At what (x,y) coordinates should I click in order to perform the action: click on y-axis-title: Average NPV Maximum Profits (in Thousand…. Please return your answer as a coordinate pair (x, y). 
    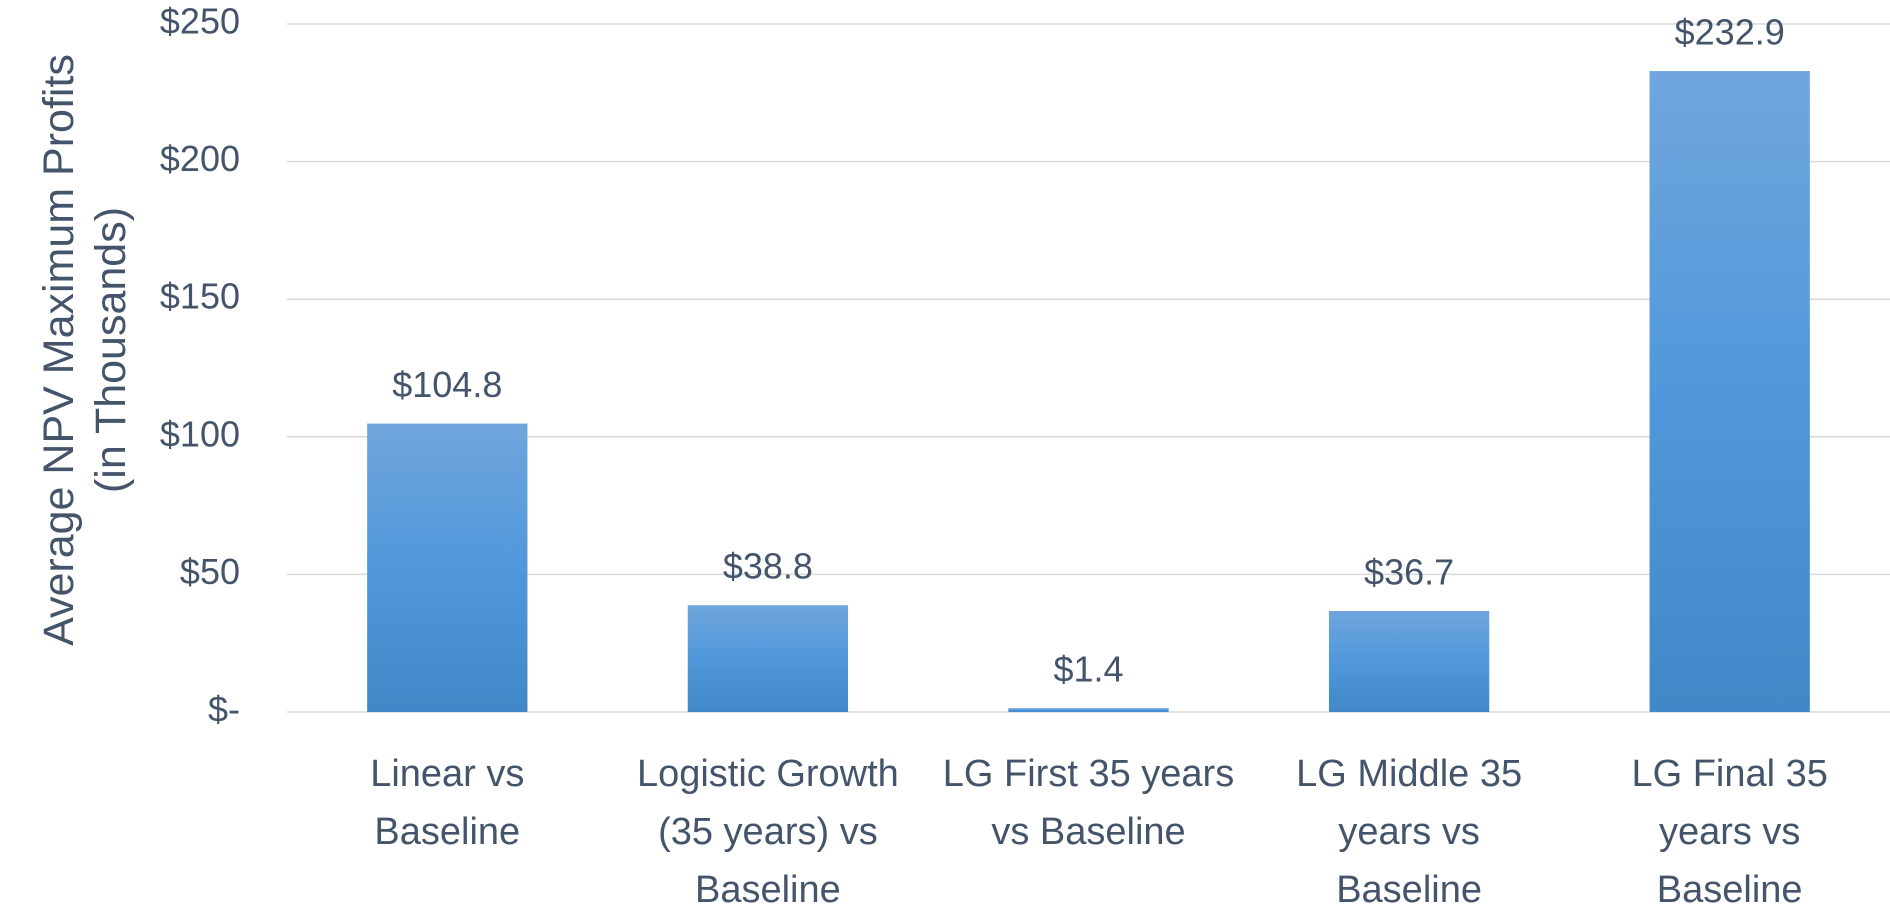
    Looking at the image, I should click on (85, 350).